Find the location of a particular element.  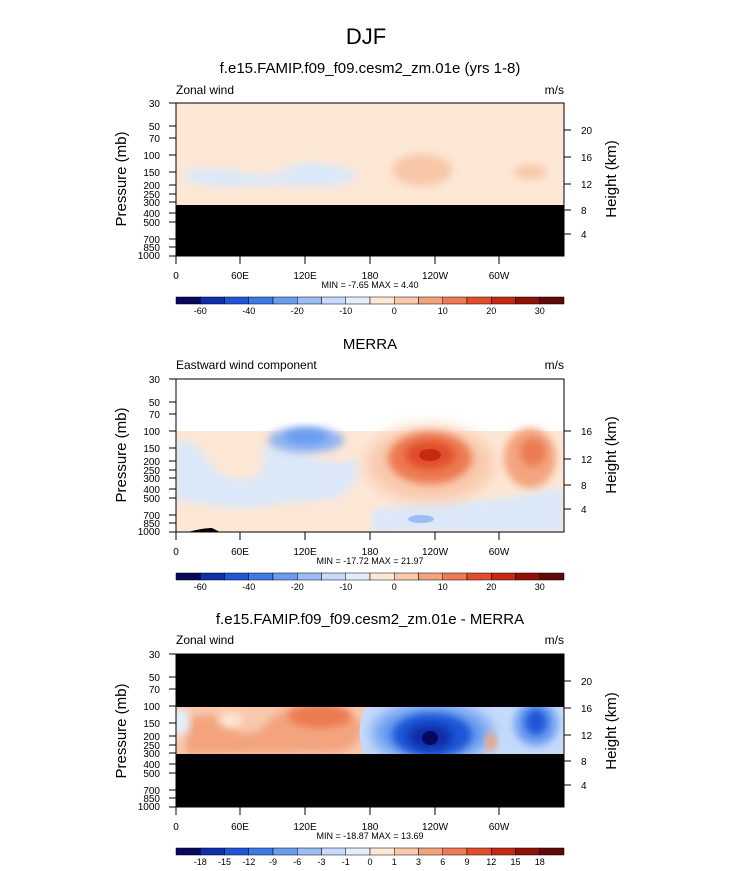

field-terrain is located at coordinates (204, 530).